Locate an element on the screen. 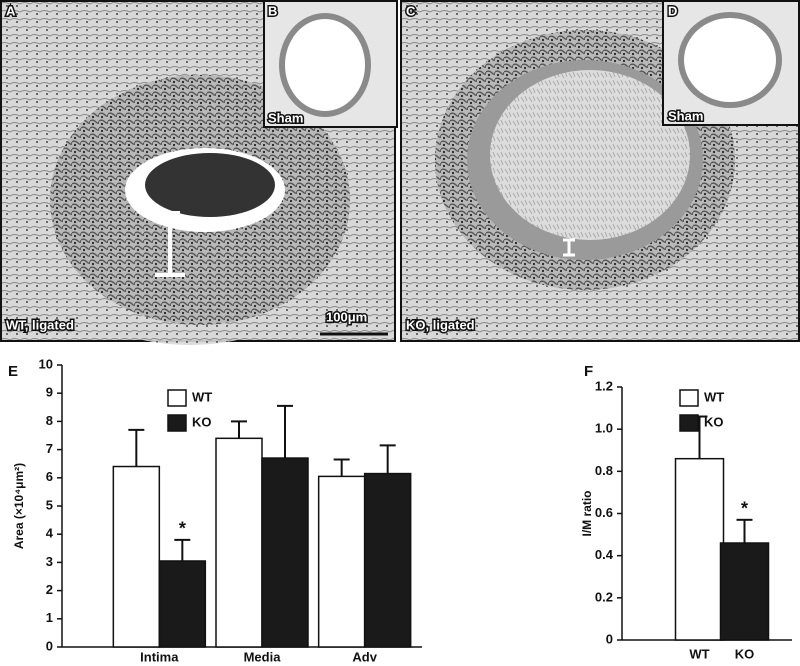 The height and width of the screenshot is (666, 800). y-tick-label: 1 is located at coordinates (49, 617).